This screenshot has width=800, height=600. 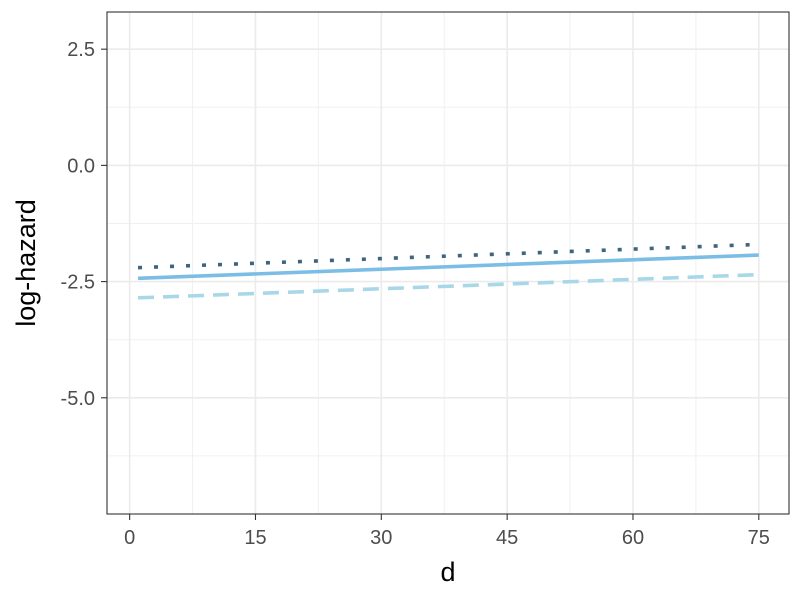 I want to click on y-tick-label: 0.0, so click(x=81, y=166).